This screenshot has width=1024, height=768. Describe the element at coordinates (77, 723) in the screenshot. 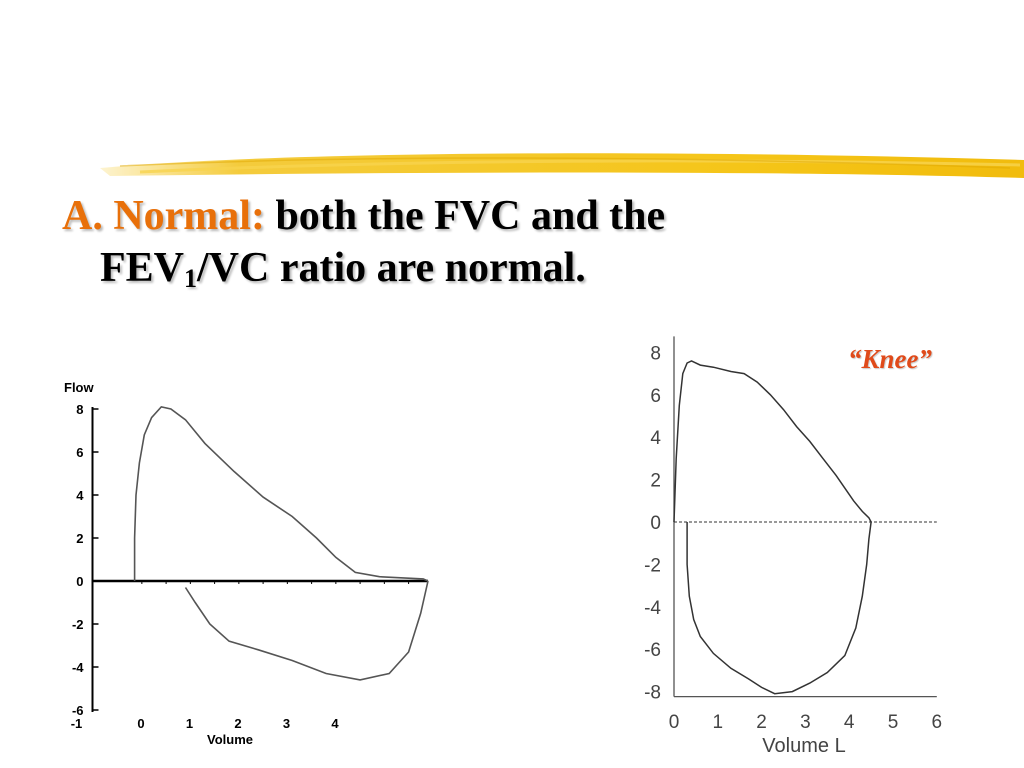

I see `x-tick-label: -1` at that location.